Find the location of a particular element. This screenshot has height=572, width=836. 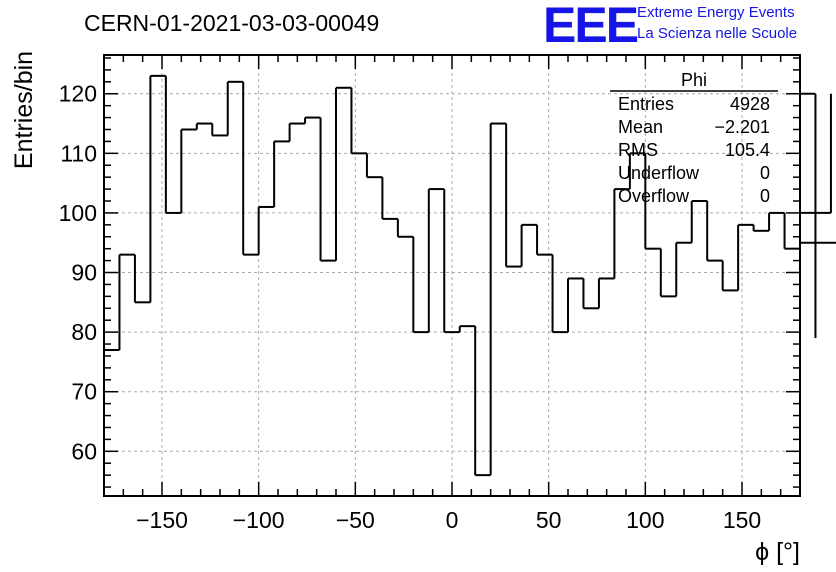

stats-label: Mean is located at coordinates (640, 127).